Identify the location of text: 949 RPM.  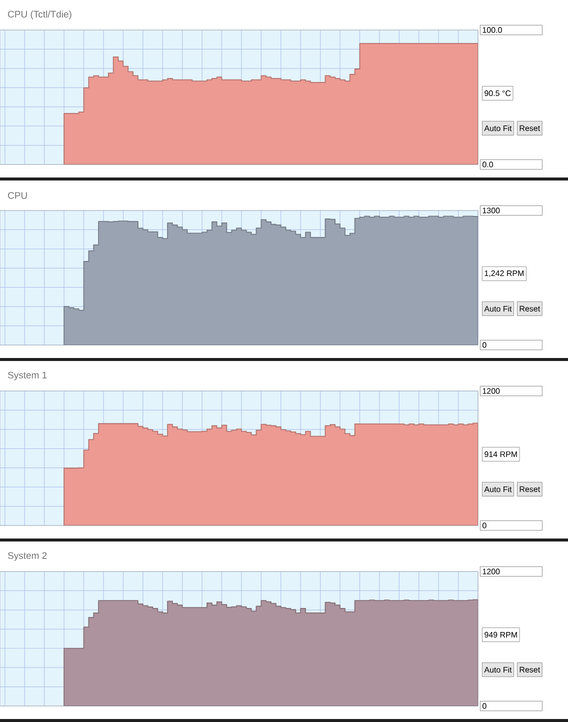
(500, 635).